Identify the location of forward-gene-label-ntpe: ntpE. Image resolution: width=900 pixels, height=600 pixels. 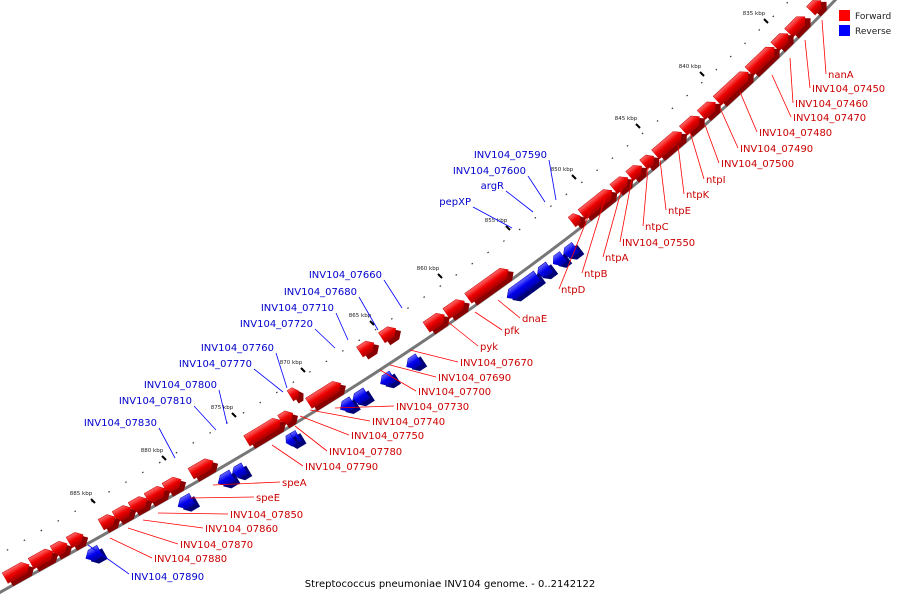
(679, 211).